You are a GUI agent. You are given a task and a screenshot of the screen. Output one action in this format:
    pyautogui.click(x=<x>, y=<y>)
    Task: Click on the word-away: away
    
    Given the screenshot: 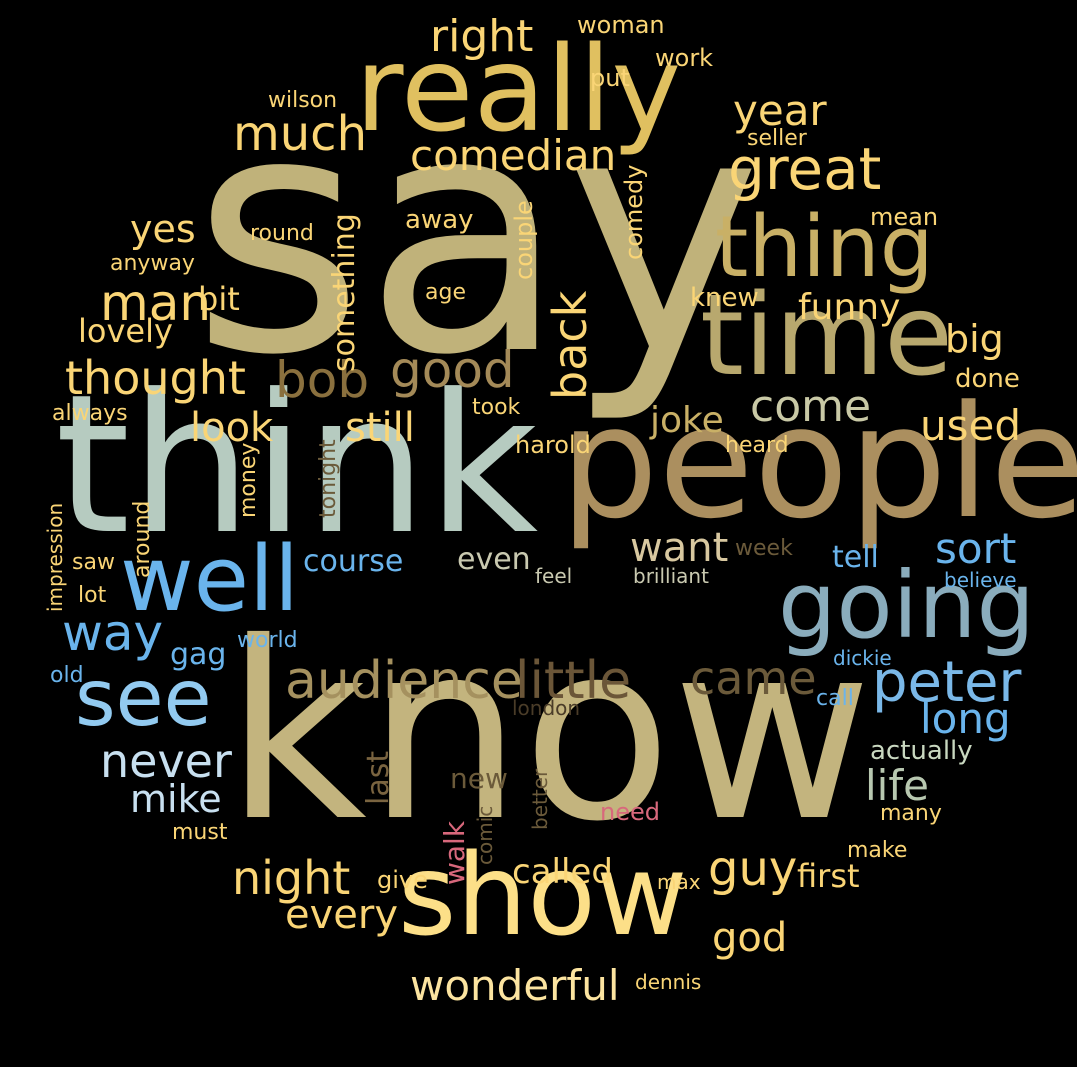 What is the action you would take?
    pyautogui.click(x=439, y=220)
    